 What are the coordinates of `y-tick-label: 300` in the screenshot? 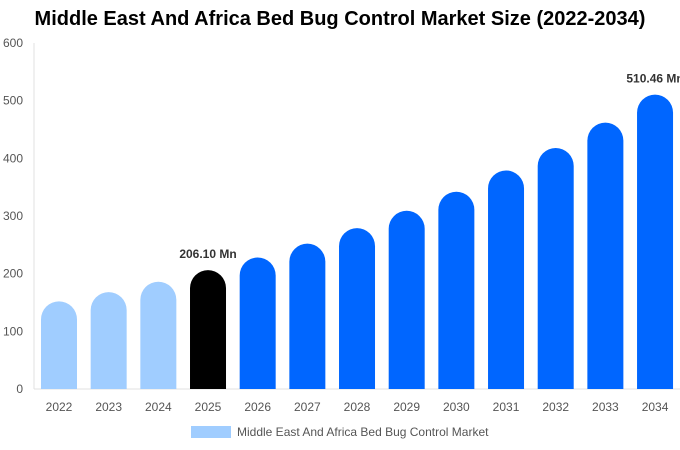 It's located at (13, 216).